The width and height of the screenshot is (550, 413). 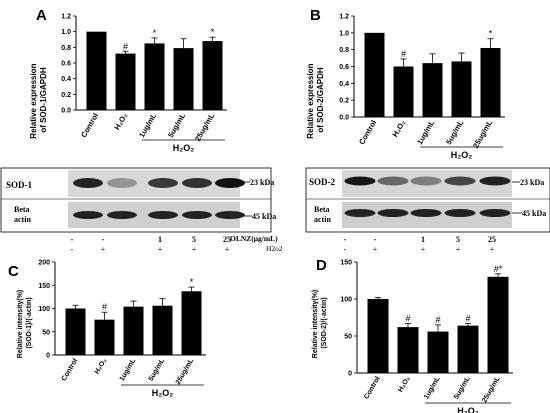 What do you see at coordinates (262, 182) in the screenshot?
I see `blot-left-23kda: 23 kDa` at bounding box center [262, 182].